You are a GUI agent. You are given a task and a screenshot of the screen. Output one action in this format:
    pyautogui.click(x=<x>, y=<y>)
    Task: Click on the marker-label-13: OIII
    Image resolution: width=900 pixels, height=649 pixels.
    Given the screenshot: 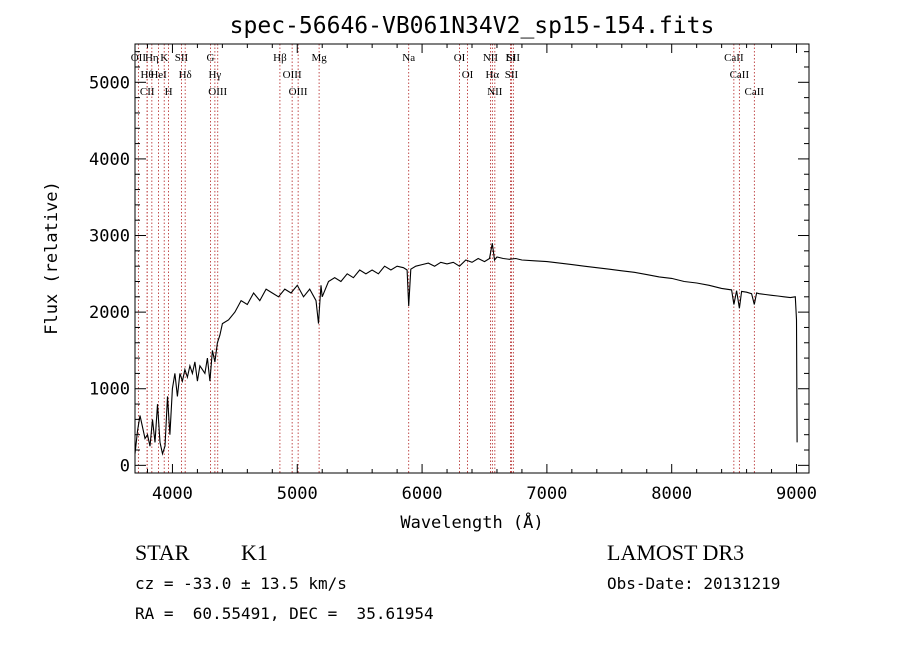 What is the action you would take?
    pyautogui.click(x=292, y=75)
    